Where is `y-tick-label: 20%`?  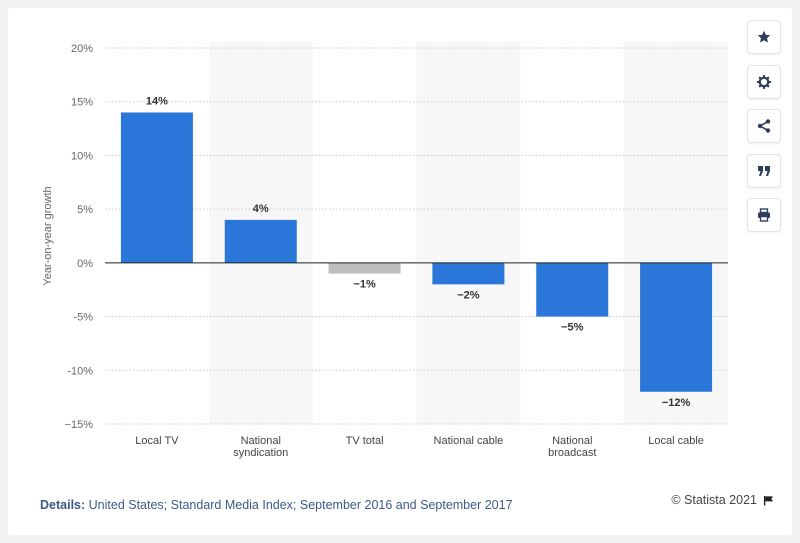 y-tick-label: 20% is located at coordinates (82, 49).